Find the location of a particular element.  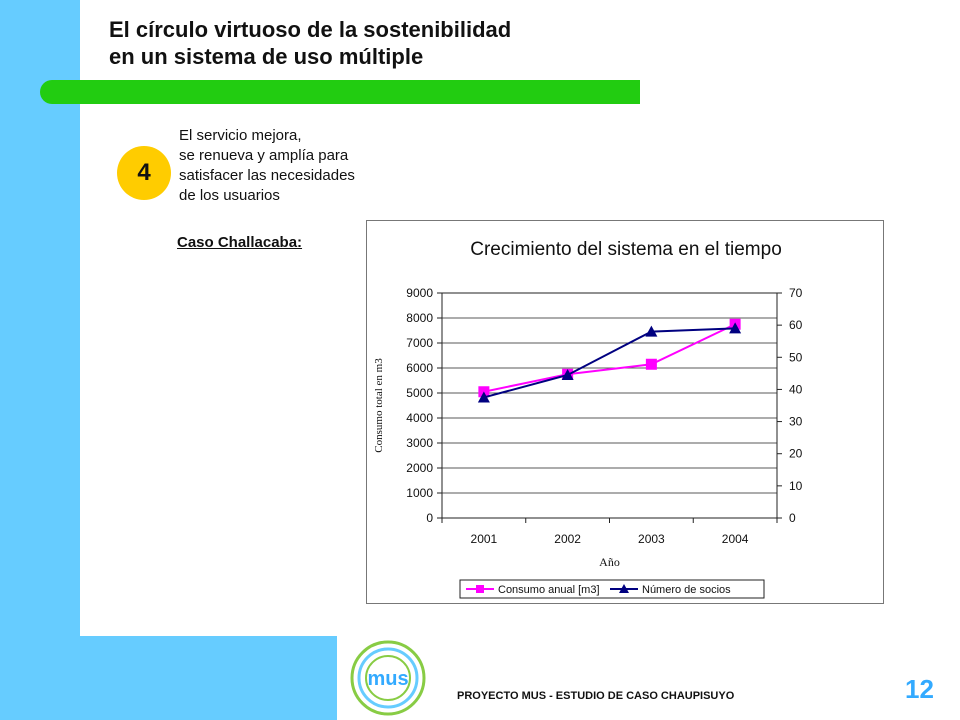

logo-ring-middle is located at coordinates (388, 678).